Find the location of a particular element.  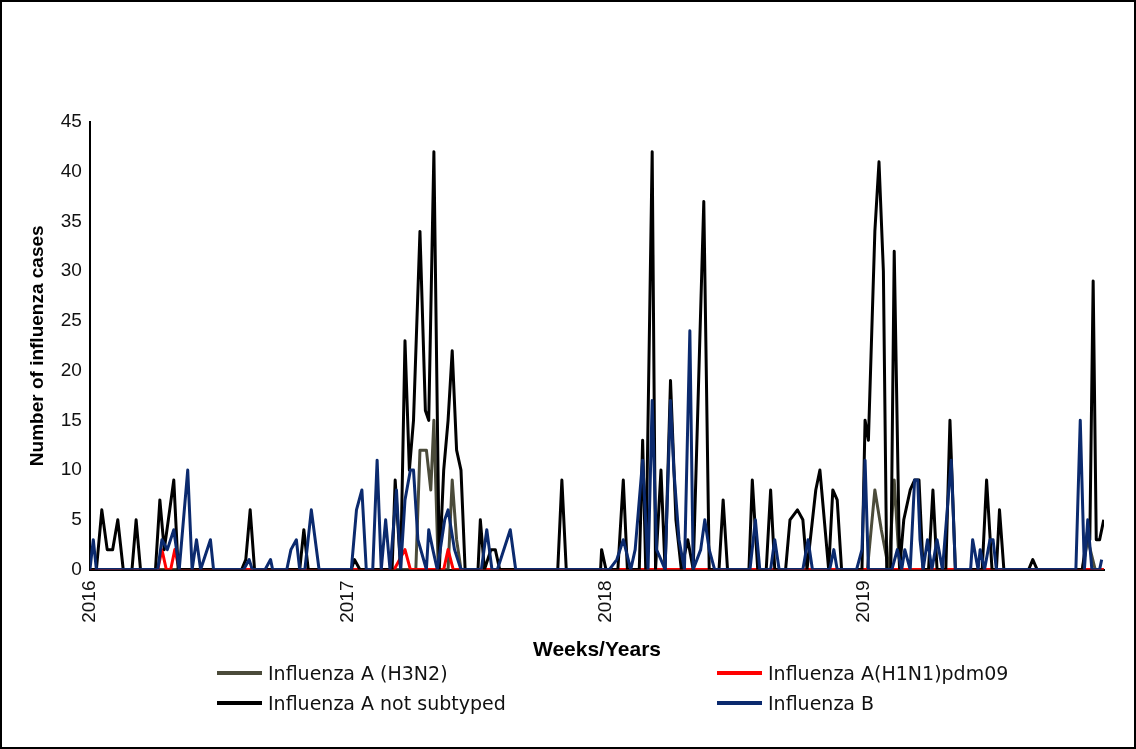

legend-label: Influenza A (H3N2) is located at coordinates (358, 673).